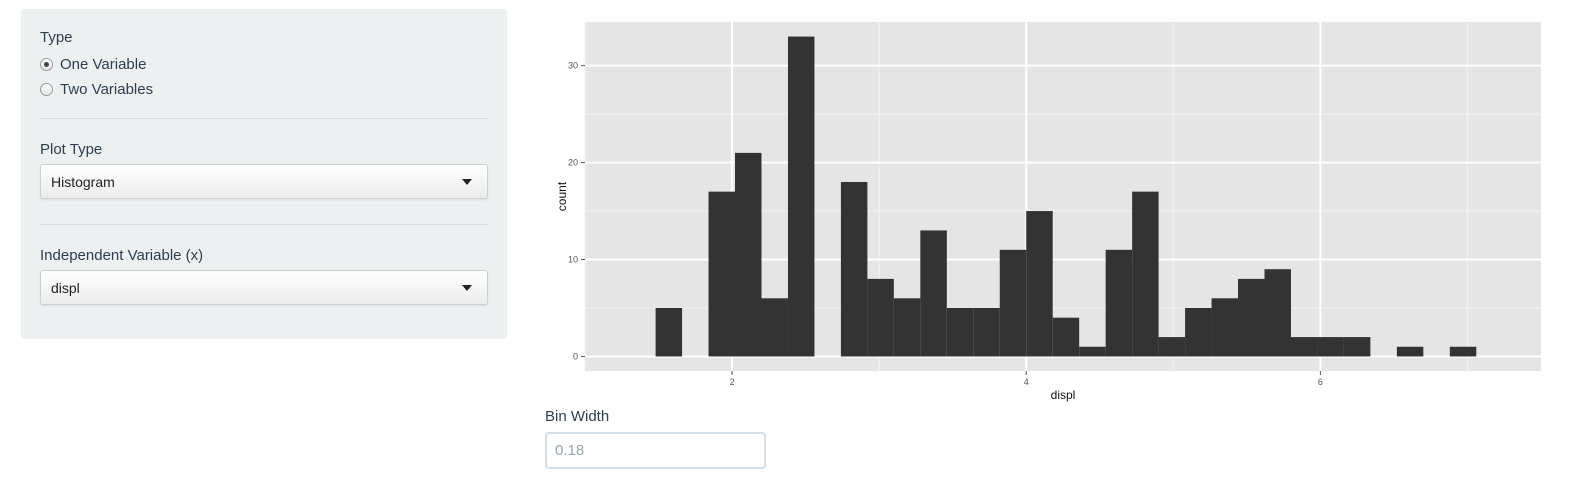  I want to click on type-radio-group: One Variable Two Variables, so click(264, 77).